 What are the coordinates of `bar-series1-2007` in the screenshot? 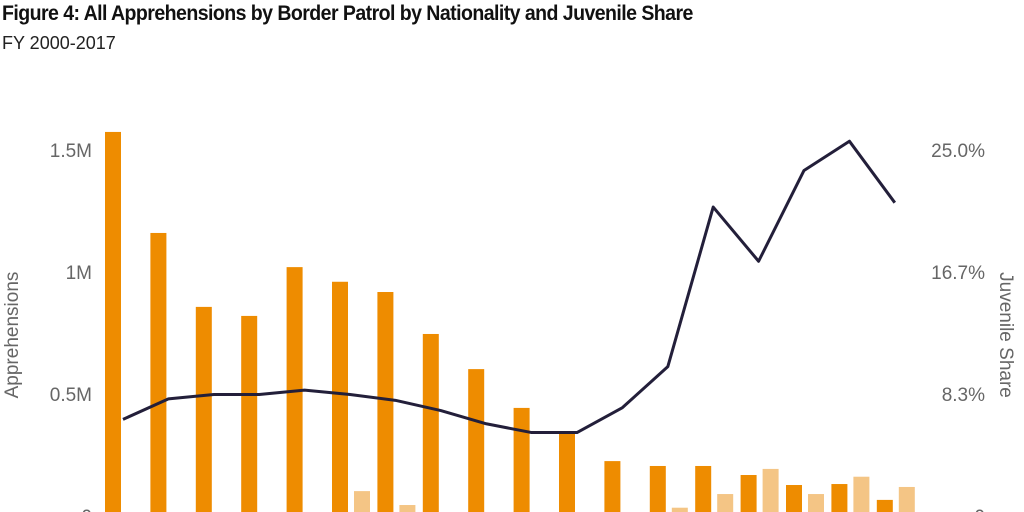 It's located at (430, 422).